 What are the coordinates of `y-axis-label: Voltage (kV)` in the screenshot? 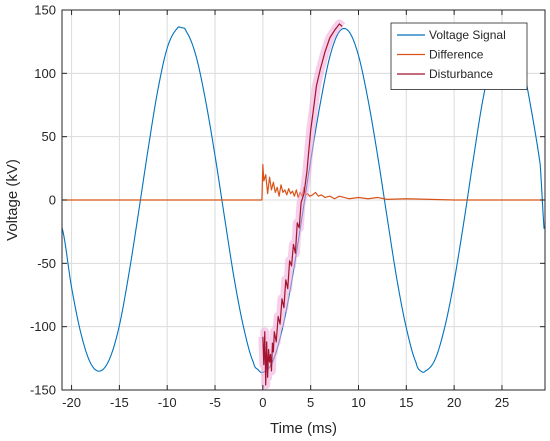 It's located at (12, 200).